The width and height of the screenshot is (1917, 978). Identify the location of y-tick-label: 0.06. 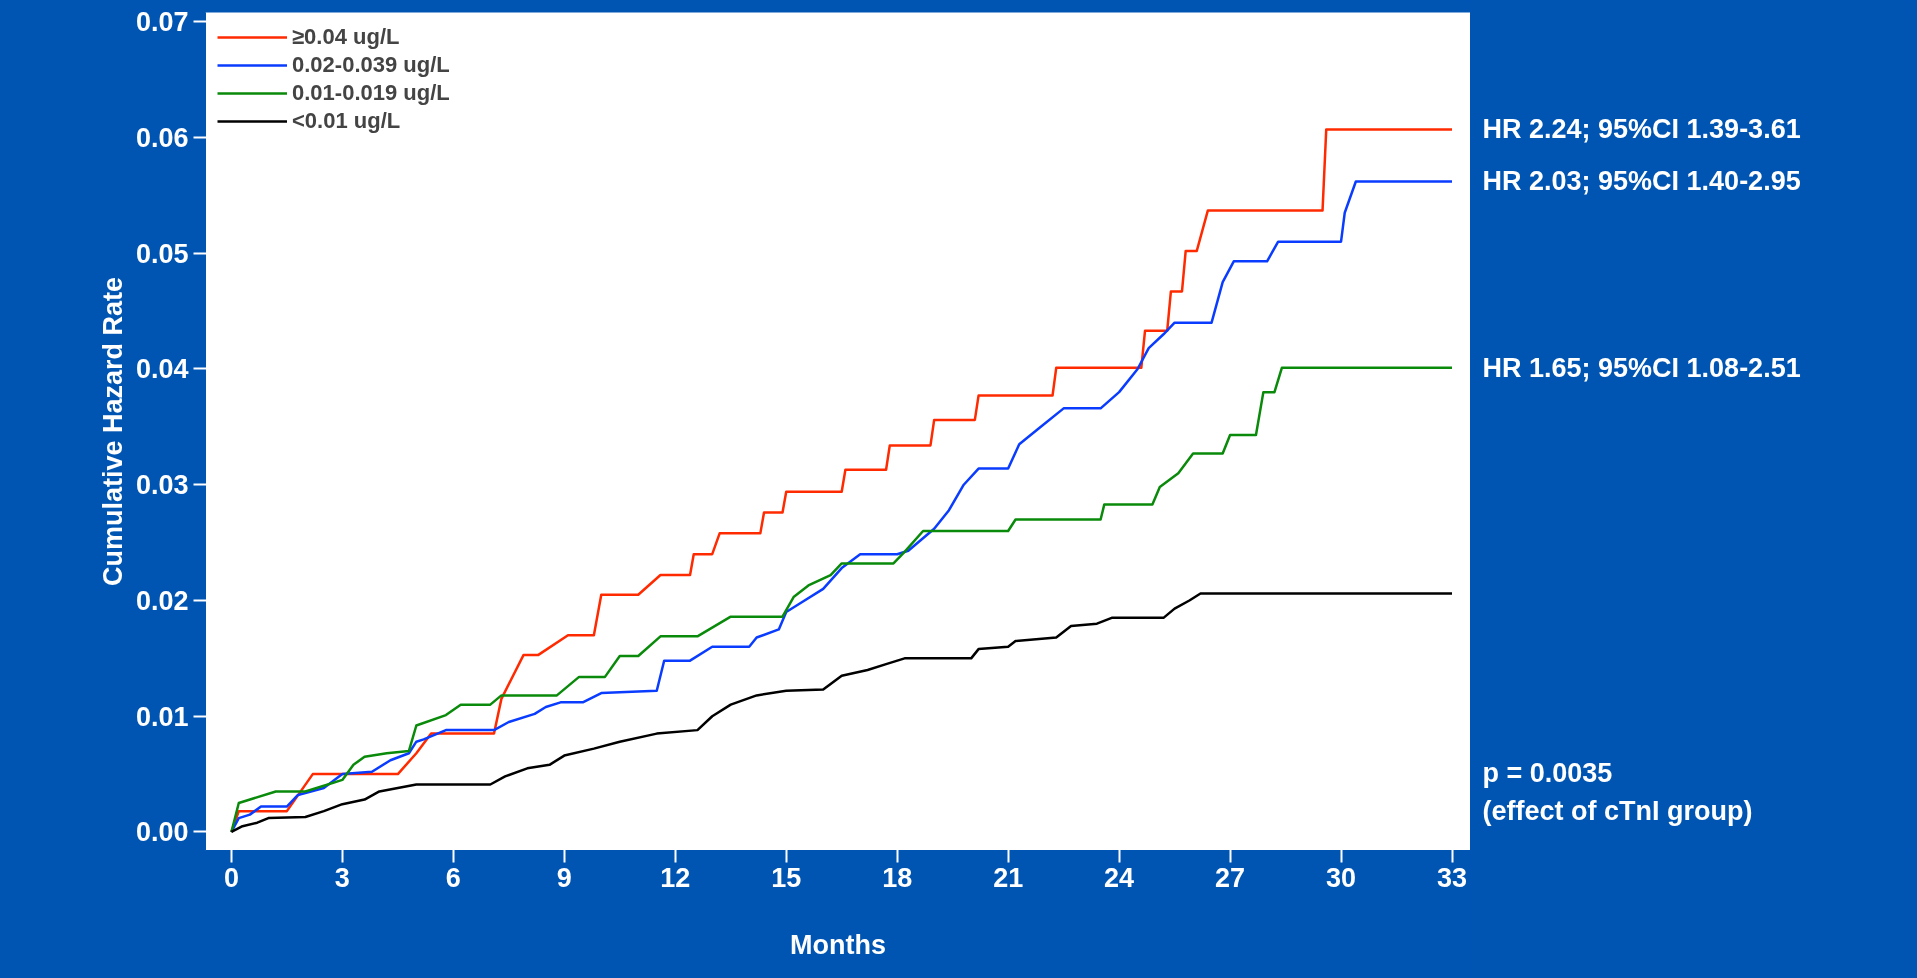
(162, 138).